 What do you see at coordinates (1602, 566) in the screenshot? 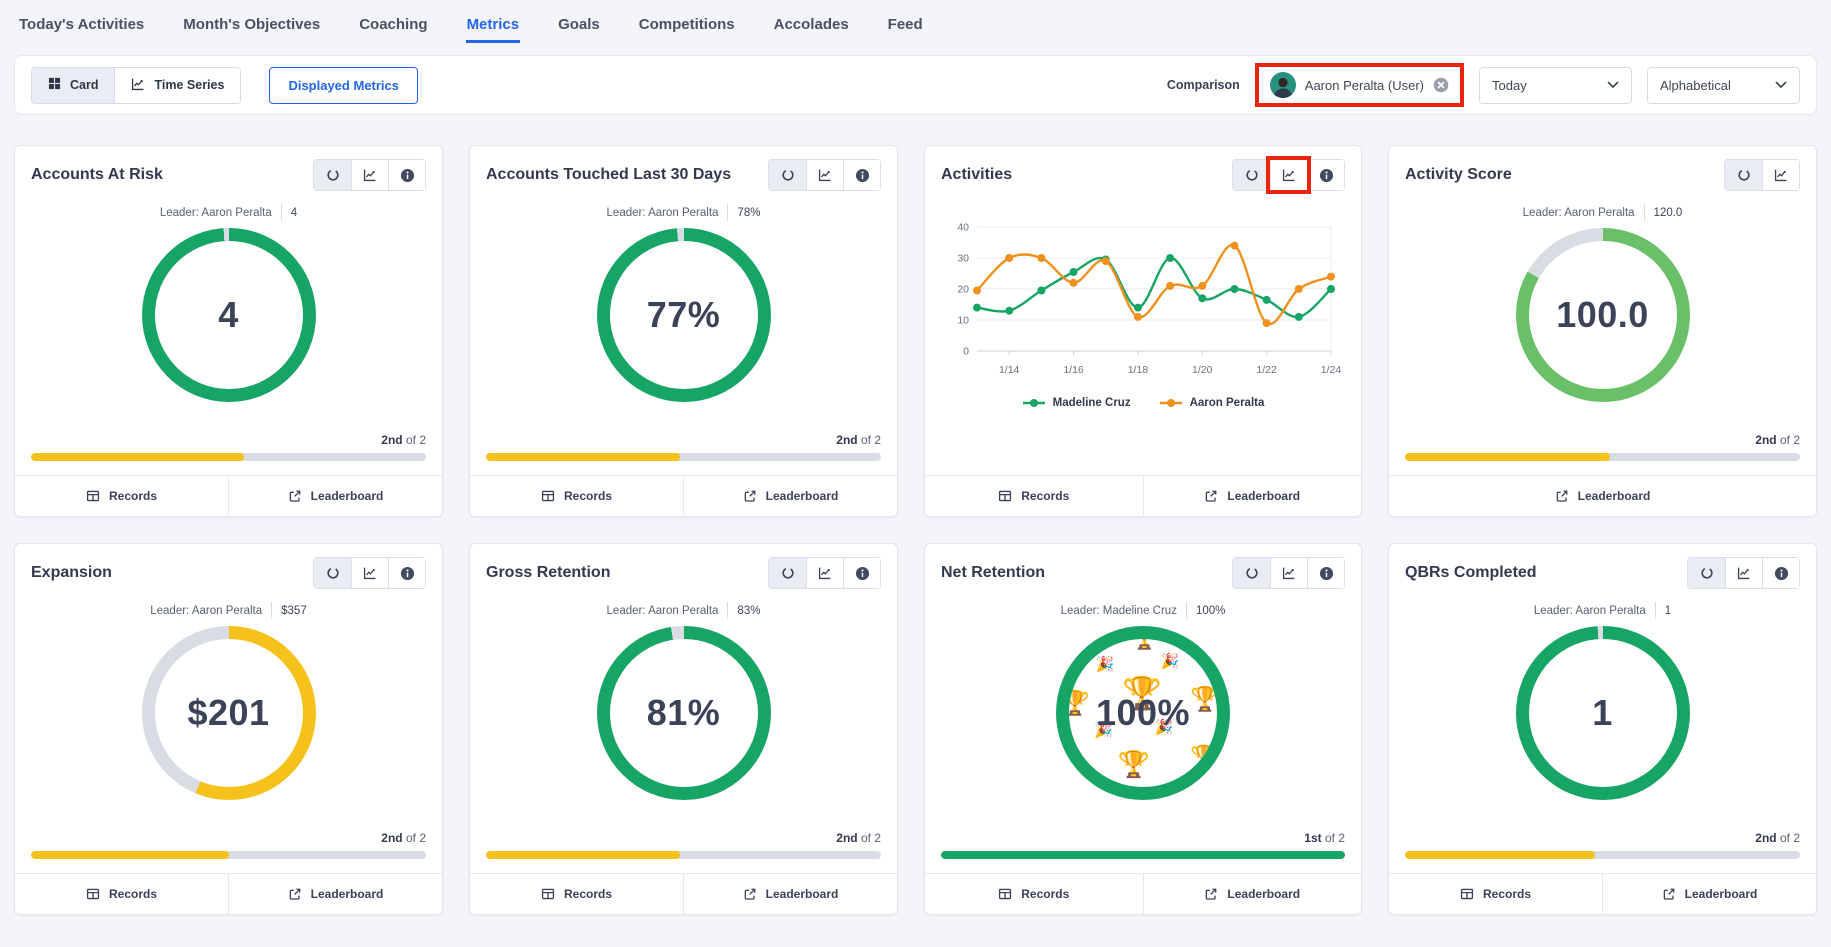
I see `card-header: QBRs Completed` at bounding box center [1602, 566].